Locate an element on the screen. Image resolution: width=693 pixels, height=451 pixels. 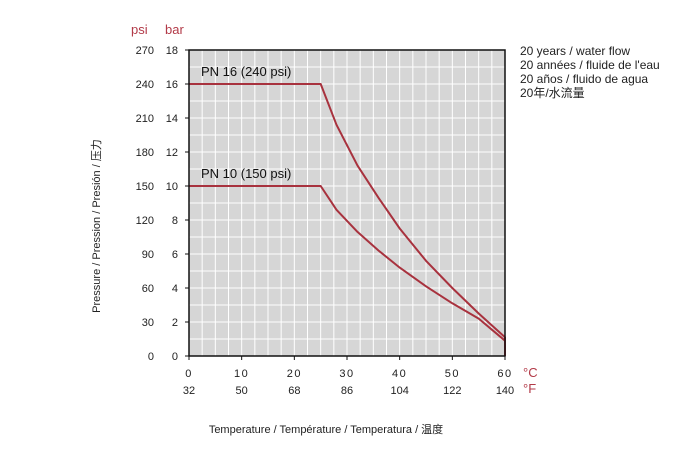
y-tick-label: 10 is located at coordinates (172, 187).